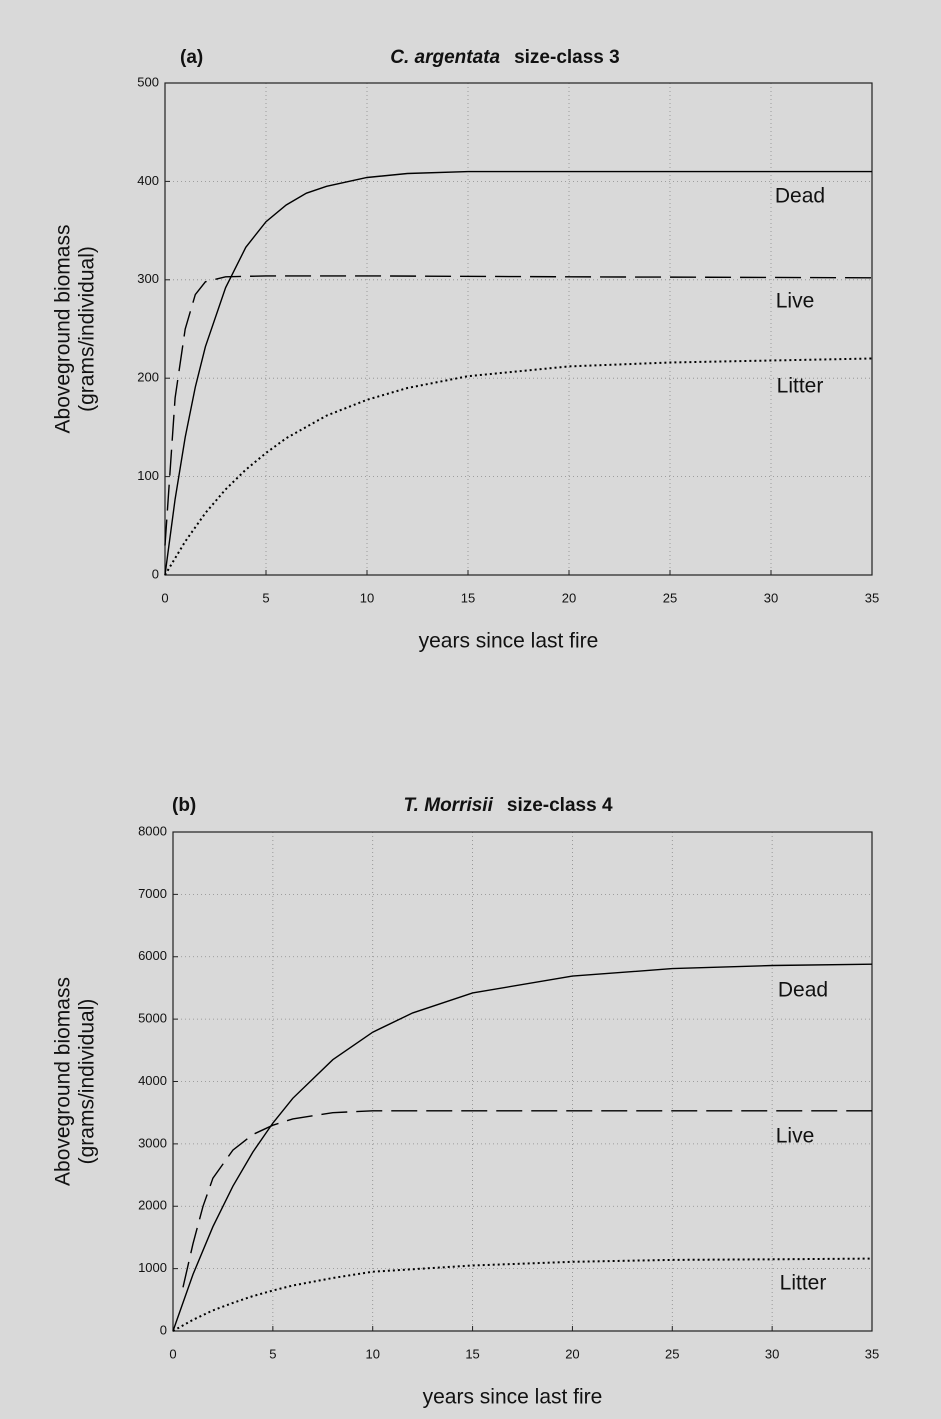 The width and height of the screenshot is (941, 1419). What do you see at coordinates (152, 1018) in the screenshot?
I see `y-tick-label: 5000` at bounding box center [152, 1018].